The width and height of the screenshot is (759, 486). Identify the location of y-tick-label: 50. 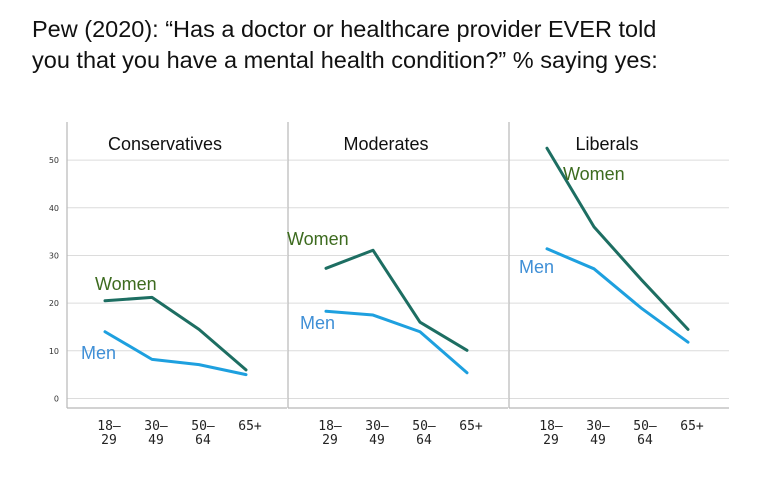
(54, 160).